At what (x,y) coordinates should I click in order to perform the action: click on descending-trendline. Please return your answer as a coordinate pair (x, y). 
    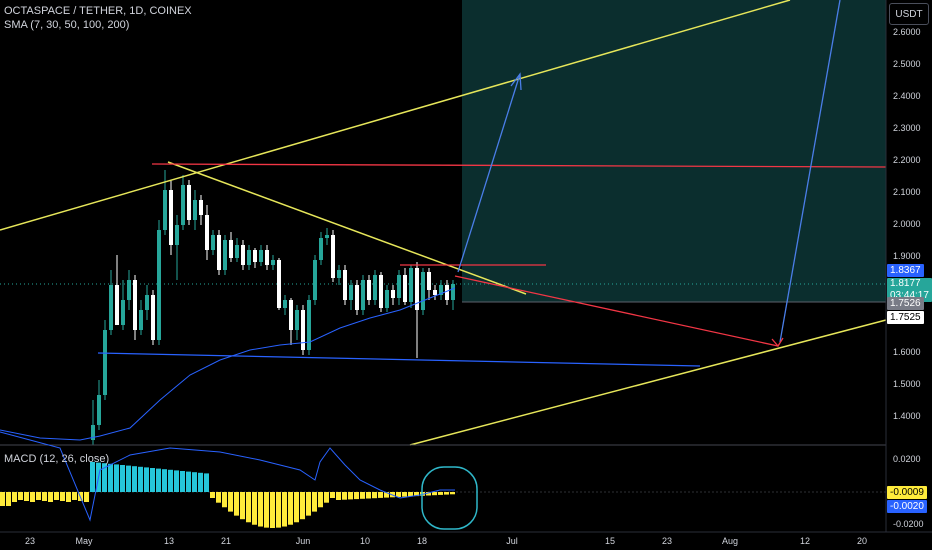
    Looking at the image, I should click on (347, 228).